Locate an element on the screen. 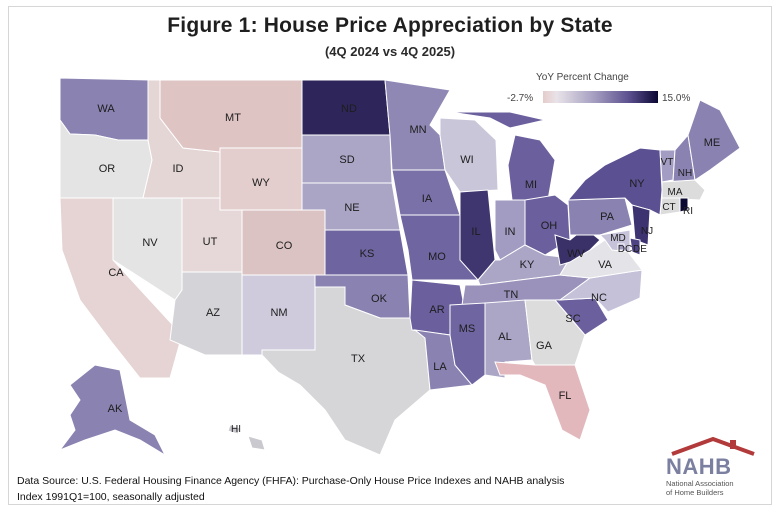 The width and height of the screenshot is (780, 513). state-ak is located at coordinates (112, 410).